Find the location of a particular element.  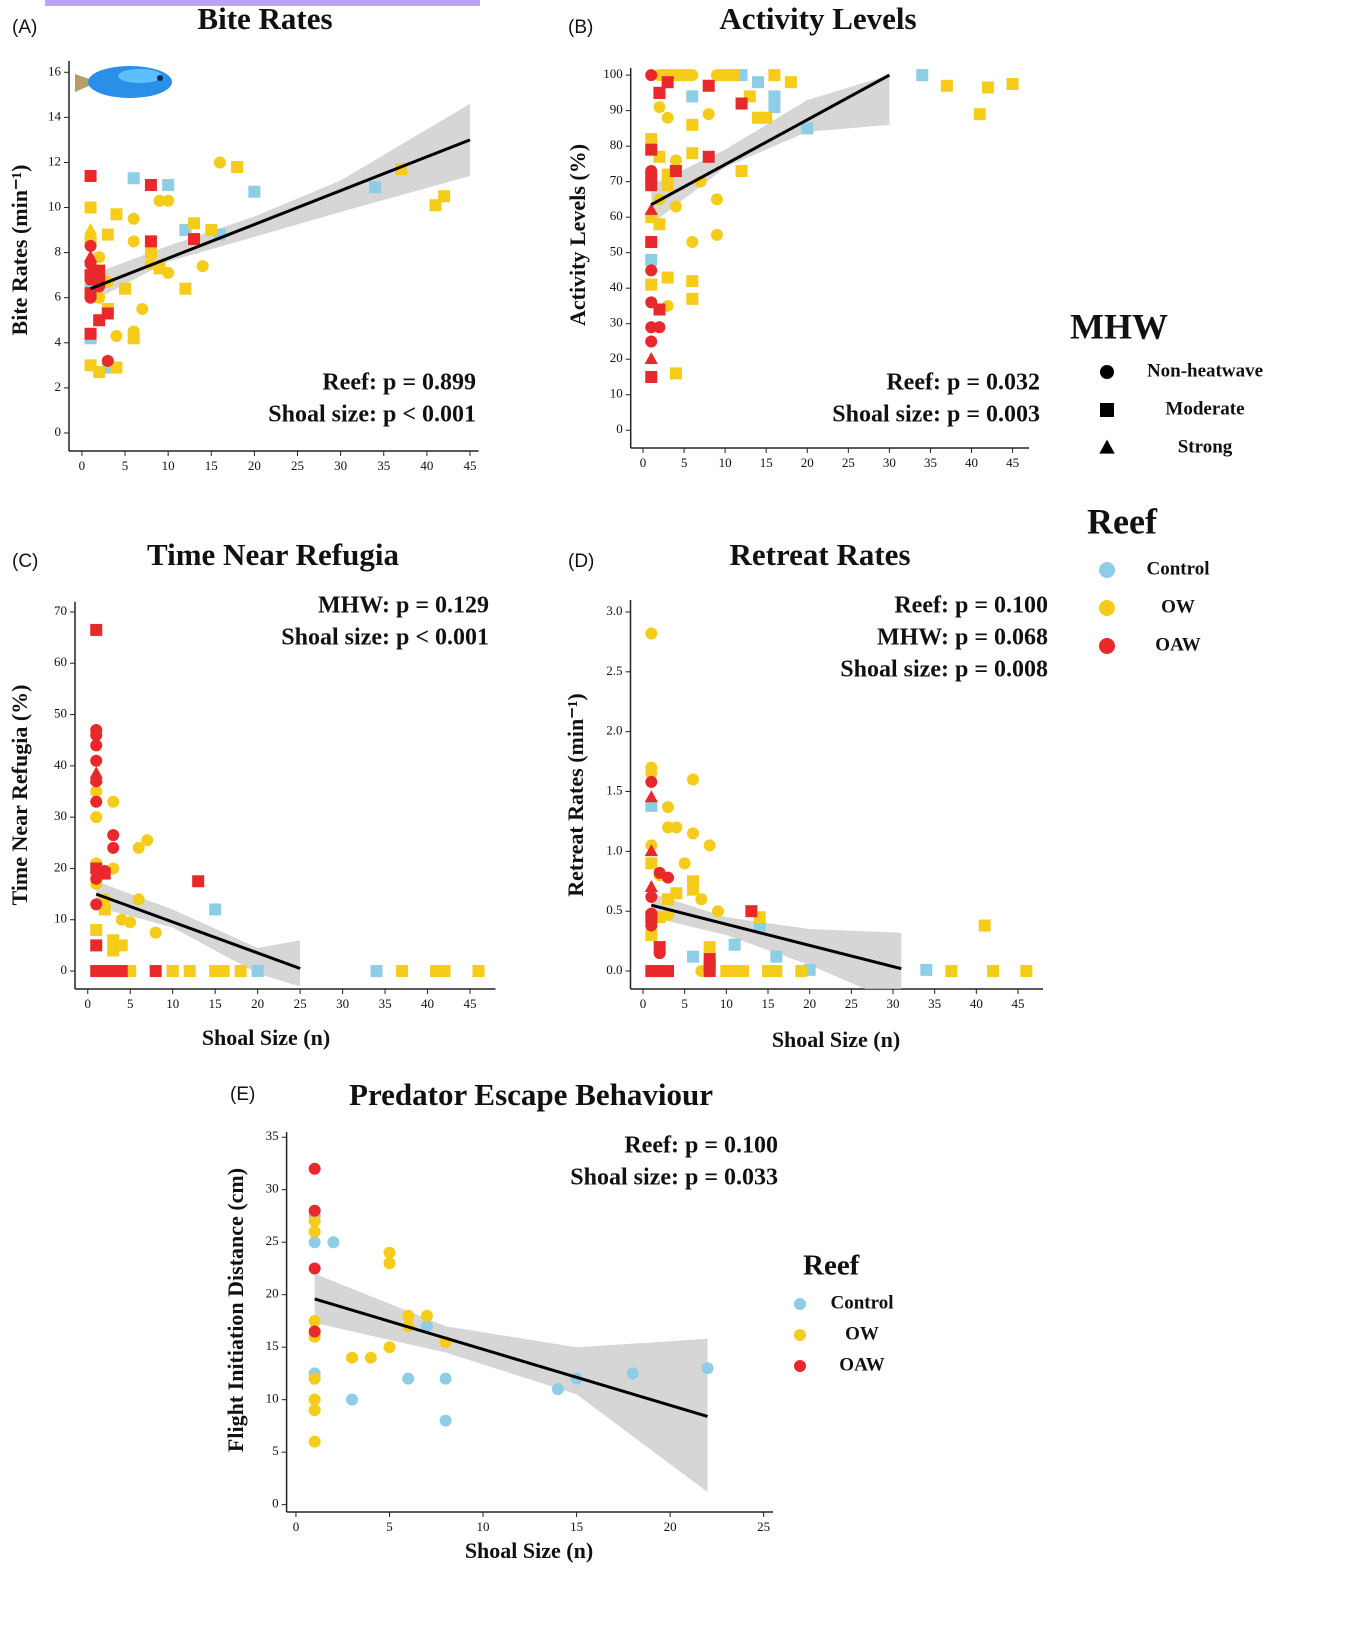

y-tick-label: 35 is located at coordinates (272, 1135).